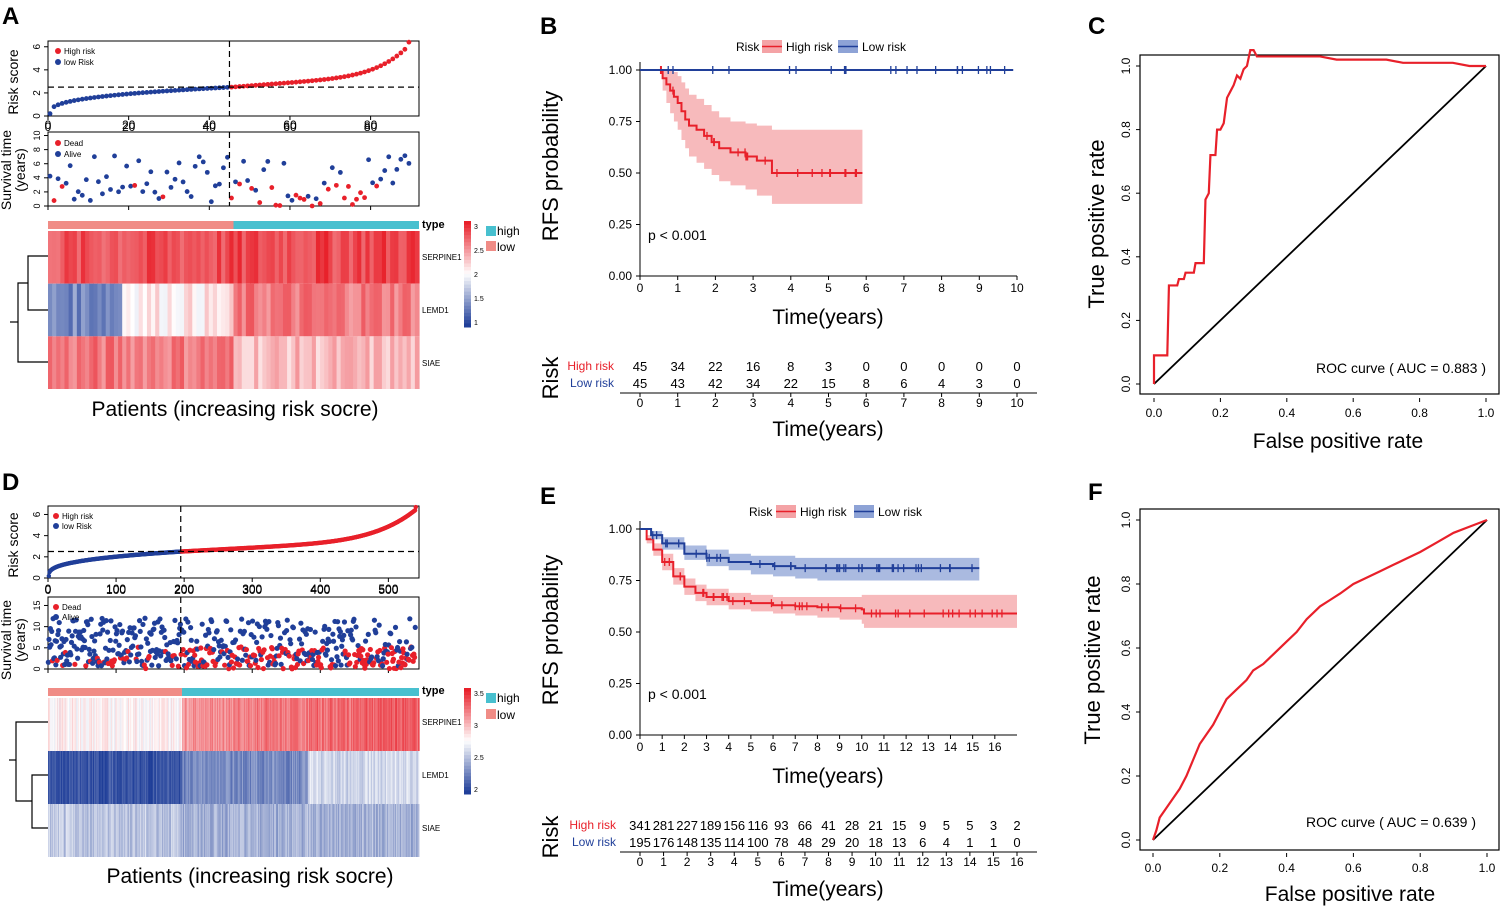  I want to click on ci-band, so click(751, 137).